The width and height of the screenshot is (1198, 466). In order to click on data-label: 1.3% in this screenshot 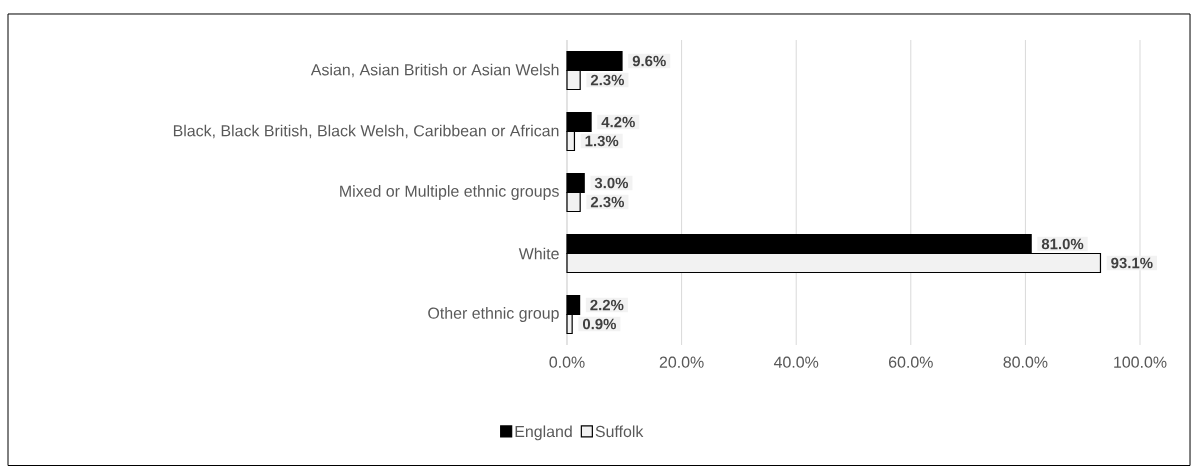, I will do `click(602, 141)`.